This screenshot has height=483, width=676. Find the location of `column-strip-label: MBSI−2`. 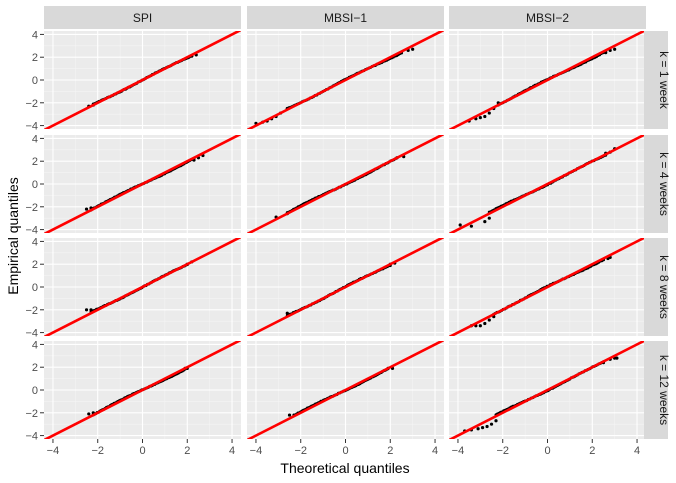

column-strip-label: MBSI−2 is located at coordinates (547, 18).